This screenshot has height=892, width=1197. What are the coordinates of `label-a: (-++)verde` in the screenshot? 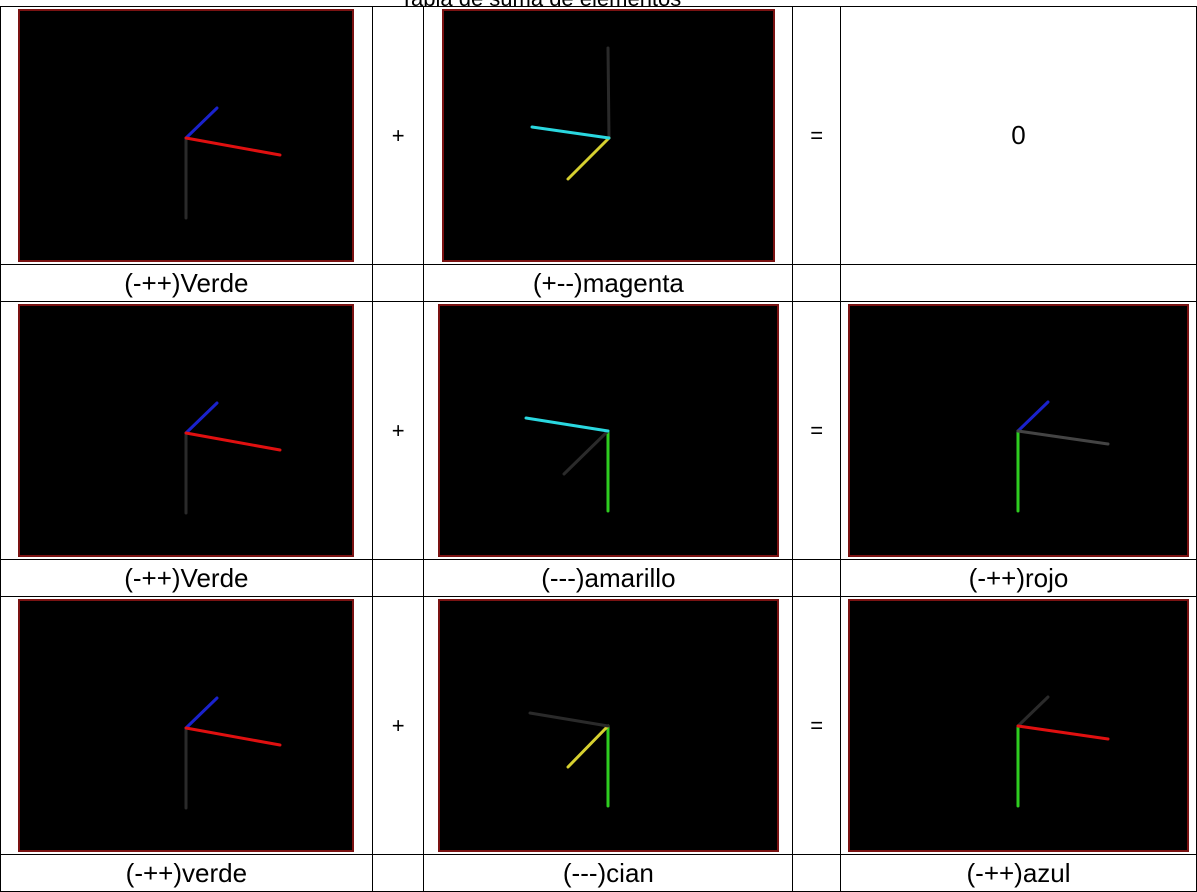 It's located at (186, 873).